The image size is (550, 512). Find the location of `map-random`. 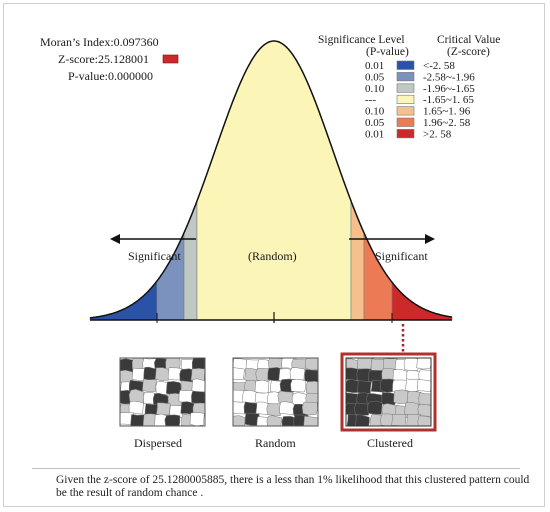

map-random is located at coordinates (275, 392).